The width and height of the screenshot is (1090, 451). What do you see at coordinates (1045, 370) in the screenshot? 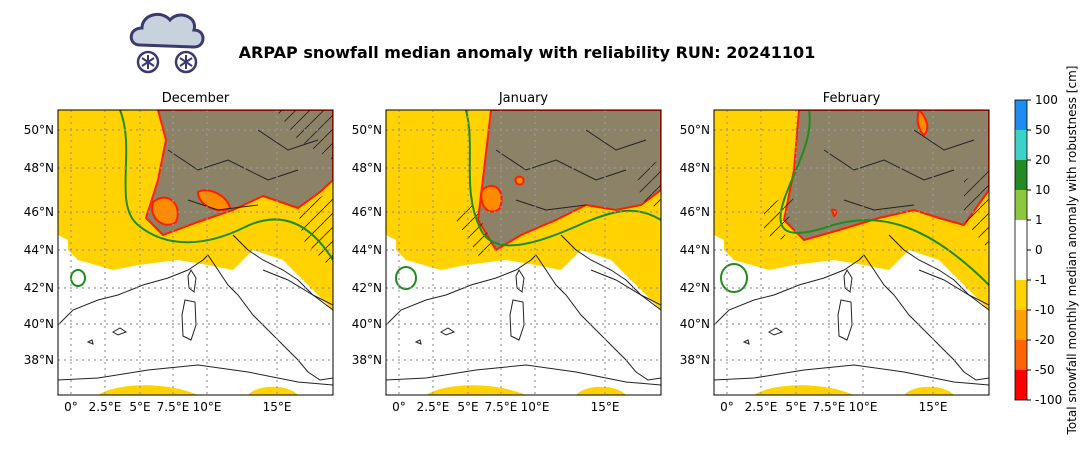
I see `colorbar-tick-label: -50` at bounding box center [1045, 370].